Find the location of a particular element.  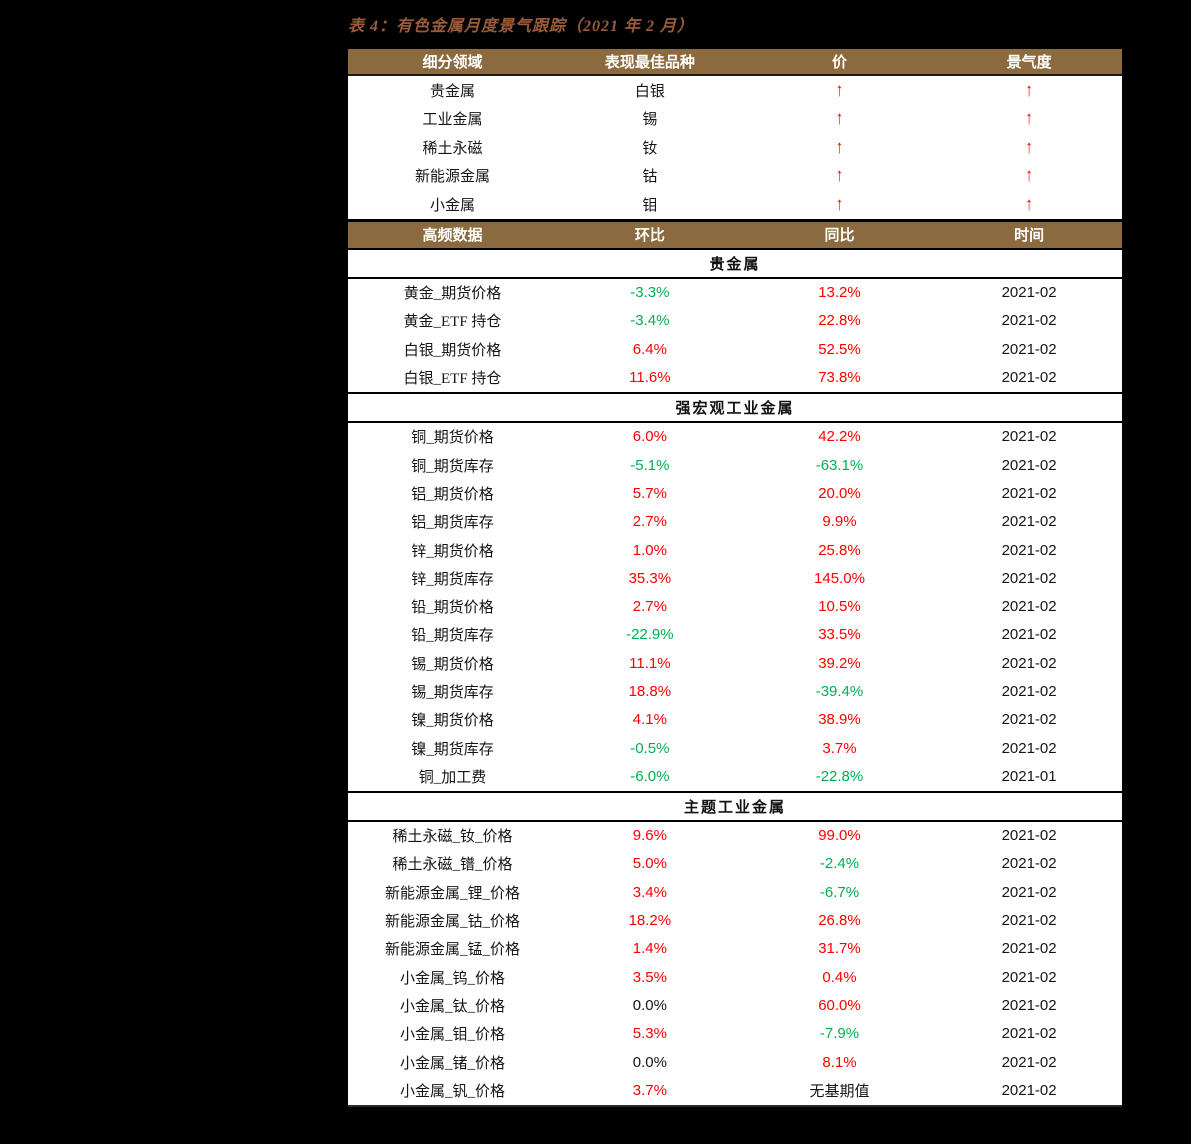

indicator-label: 新能源金属_锰_价格 is located at coordinates (452, 950).